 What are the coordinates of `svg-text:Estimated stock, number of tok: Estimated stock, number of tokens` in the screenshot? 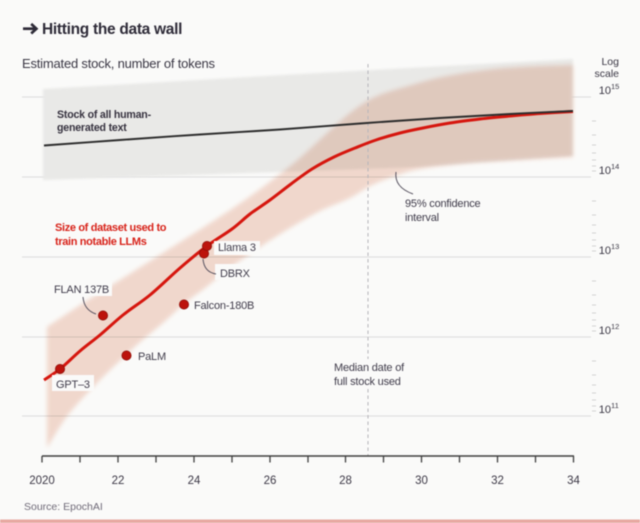 It's located at (119, 63).